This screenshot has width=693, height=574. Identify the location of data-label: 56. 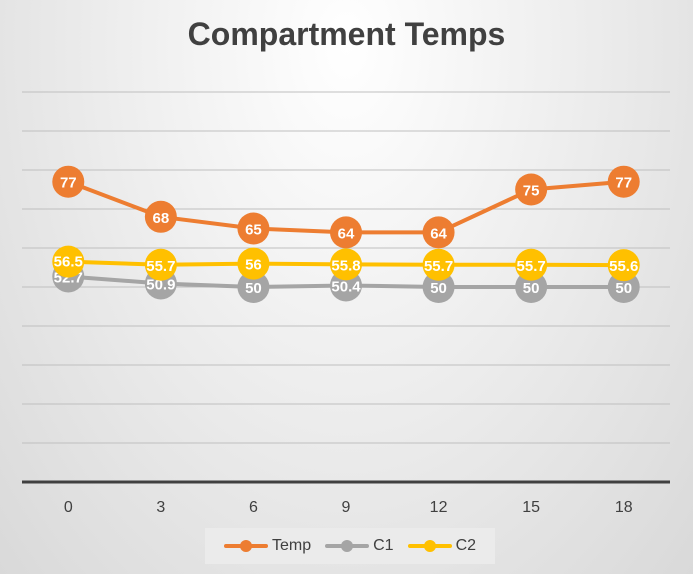
(253, 265).